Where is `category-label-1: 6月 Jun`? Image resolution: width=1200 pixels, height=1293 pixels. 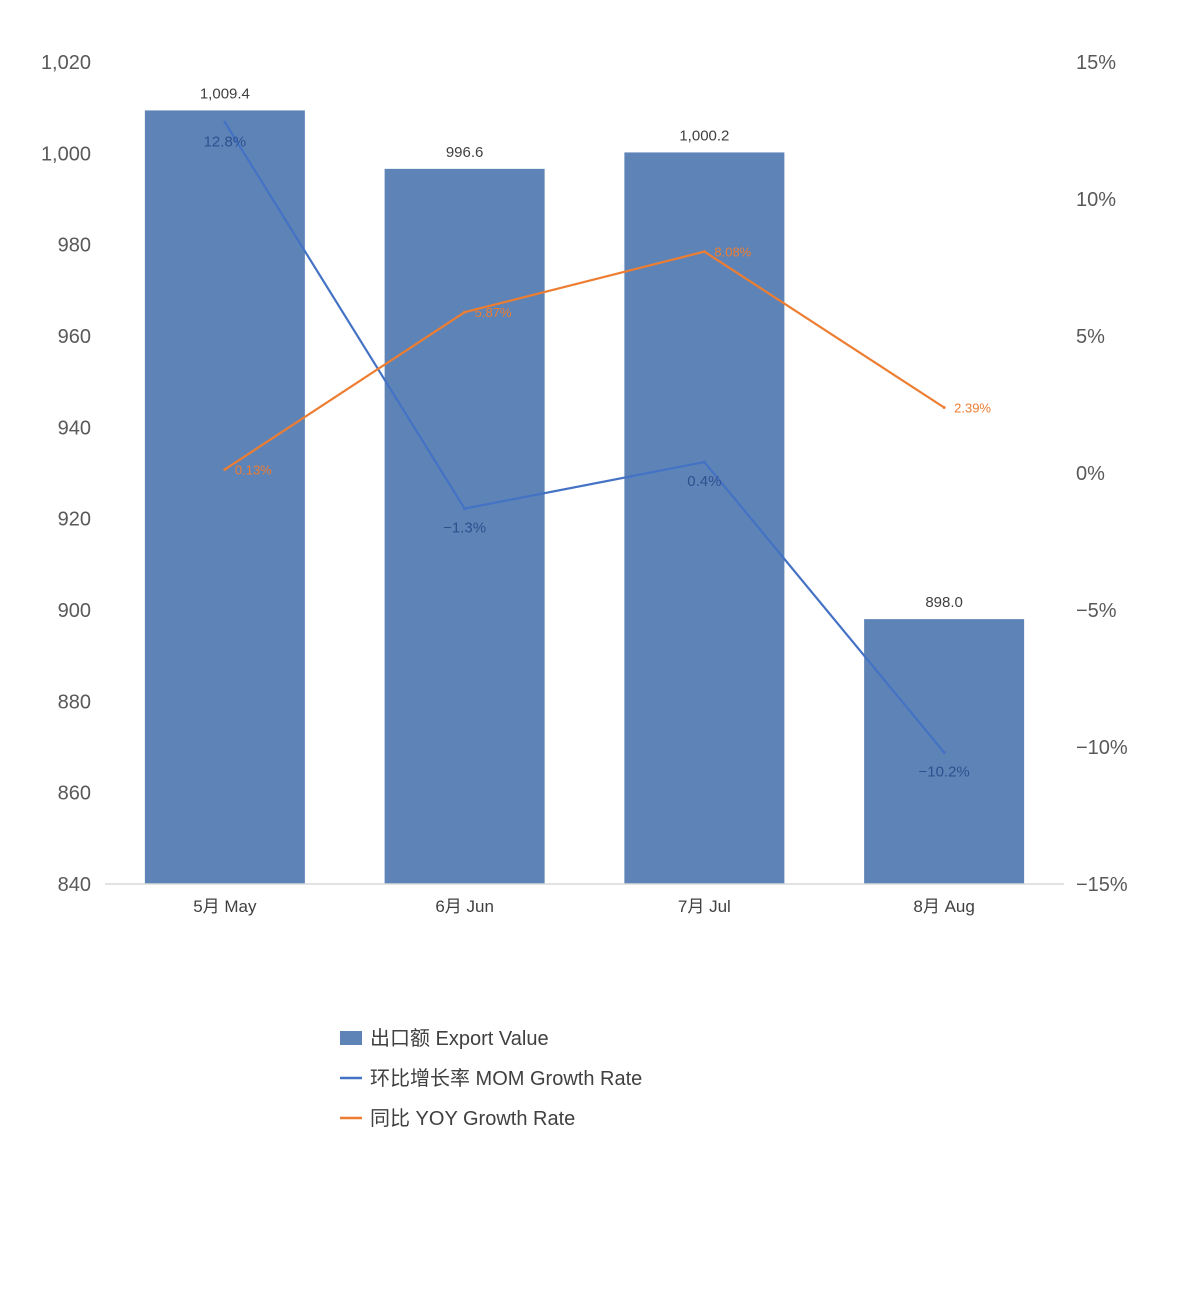
category-label-1: 6月 Jun is located at coordinates (464, 906).